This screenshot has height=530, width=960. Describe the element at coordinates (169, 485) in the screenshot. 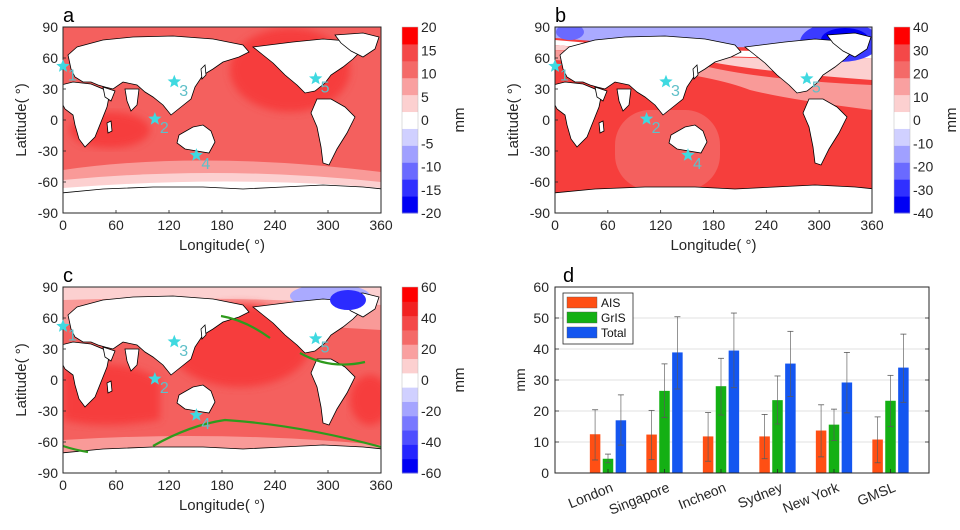

I see `x-tick-label: 120` at that location.